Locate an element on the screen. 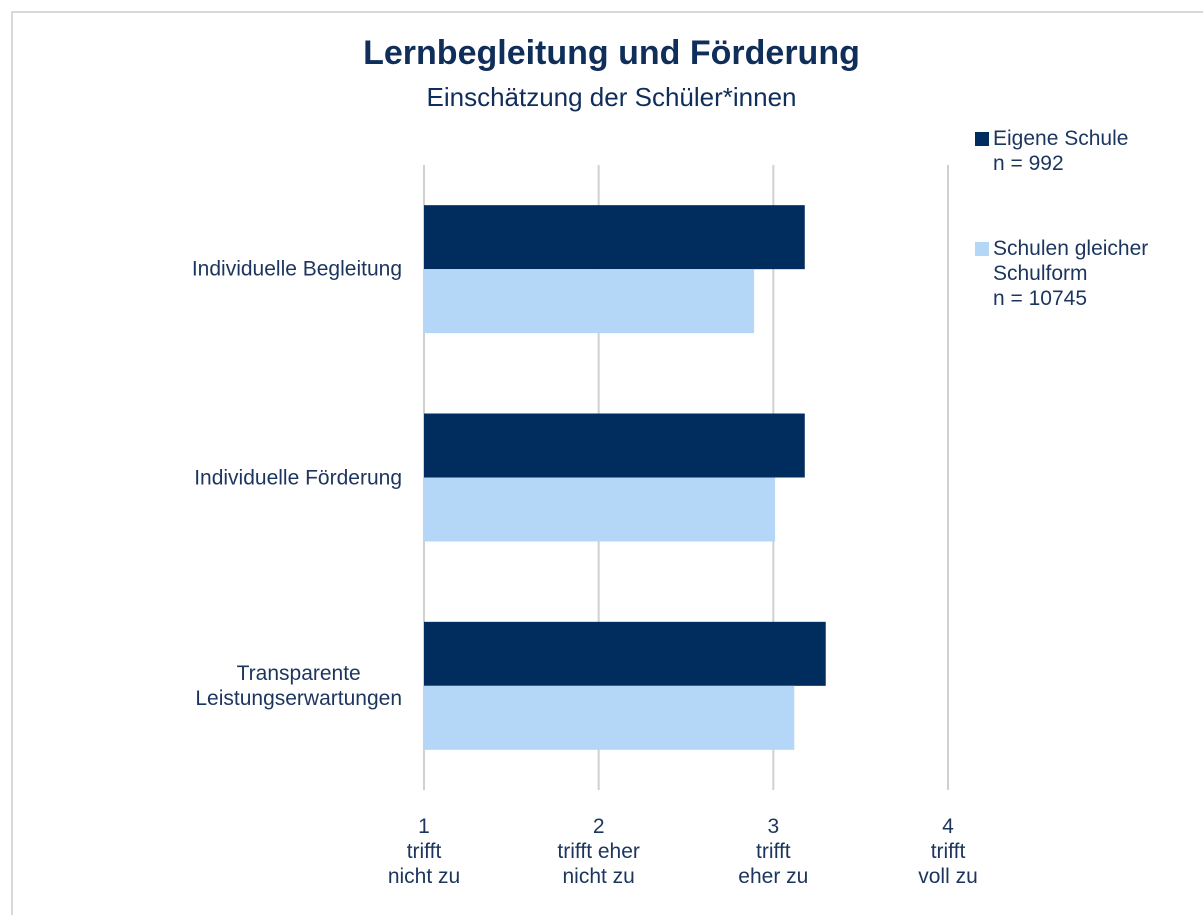  x-tick-label: 2 trifft eher nicht zu is located at coordinates (598, 851).